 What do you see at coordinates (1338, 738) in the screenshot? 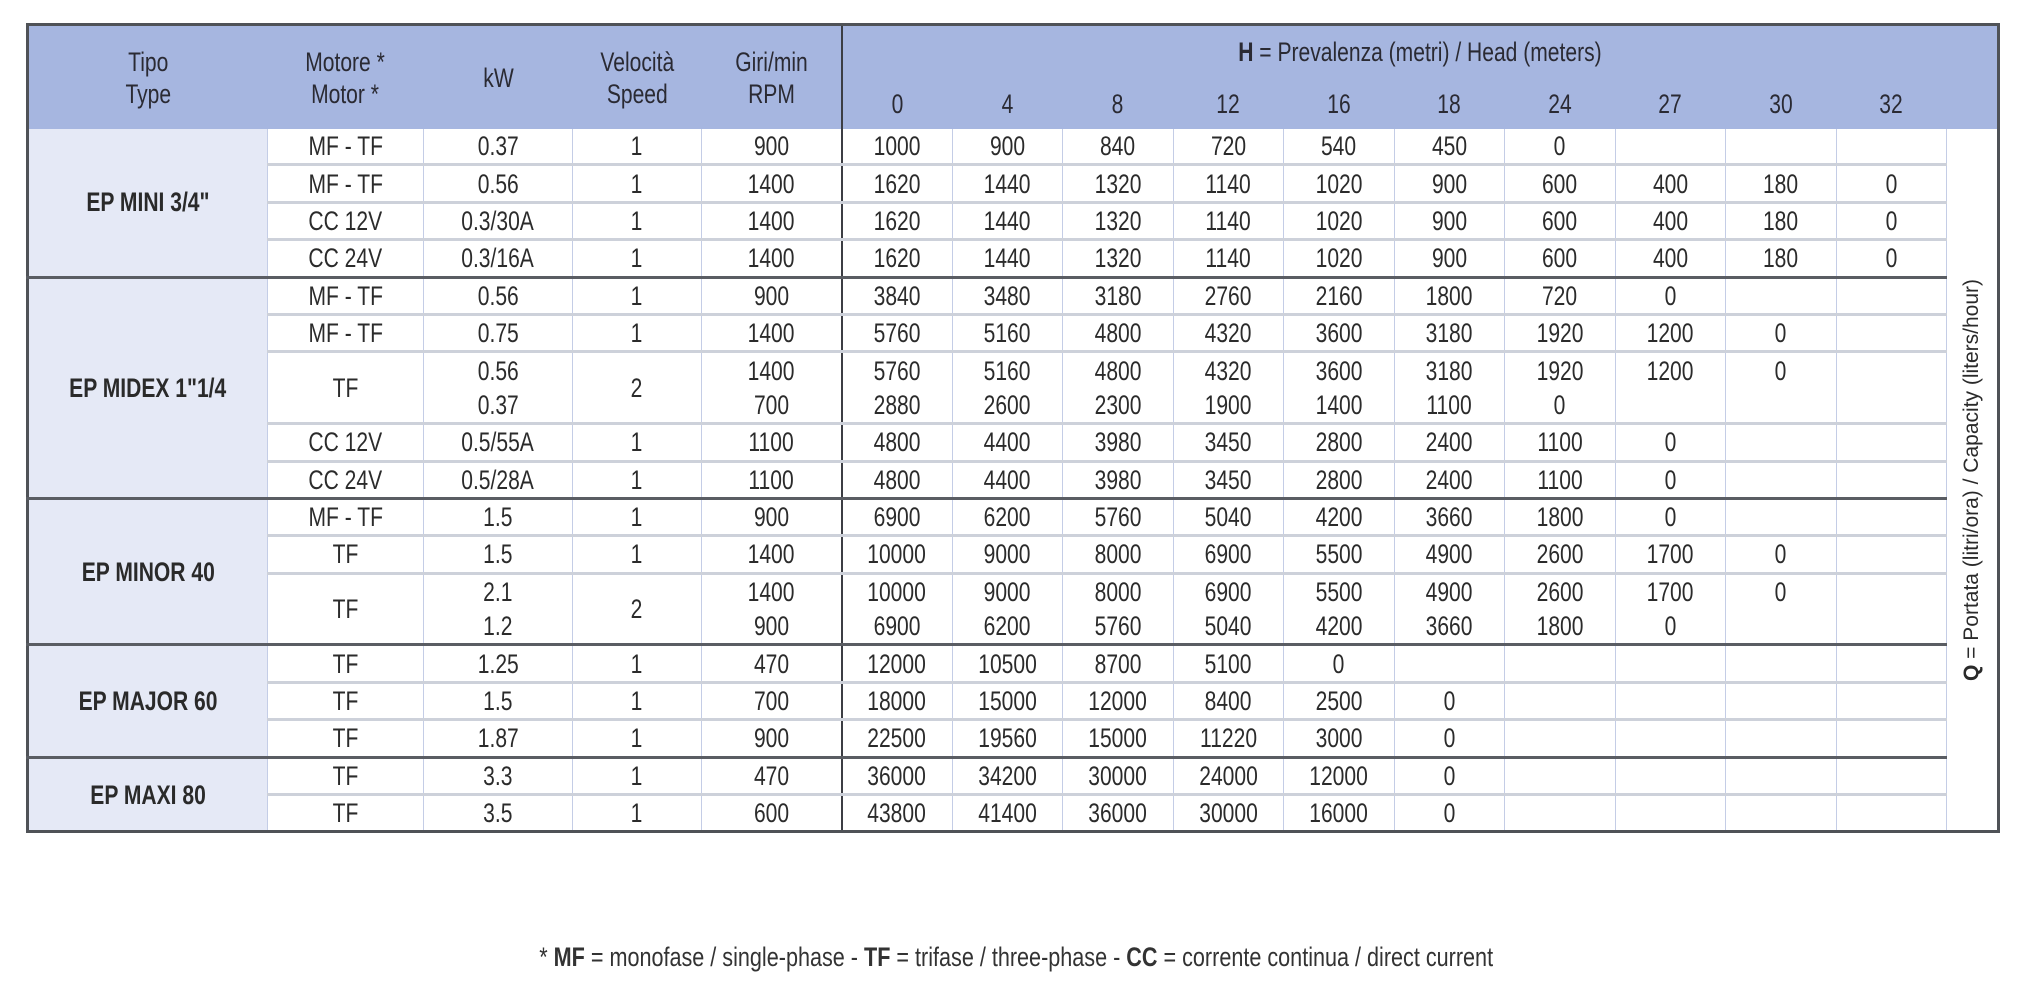
I see `capacity-value: 3000` at bounding box center [1338, 738].